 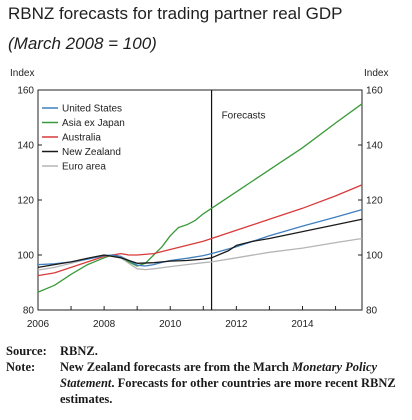 I want to click on y-axis-label-right: Index, so click(x=376, y=73).